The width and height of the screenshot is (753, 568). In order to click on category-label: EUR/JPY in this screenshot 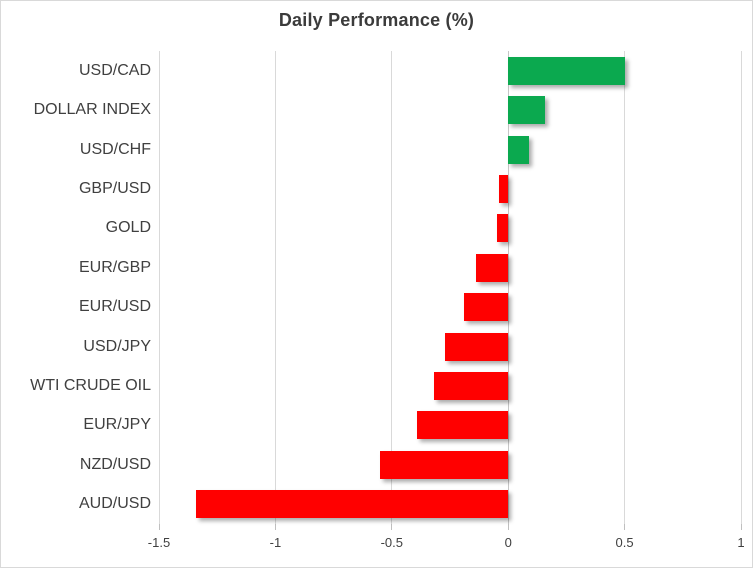, I will do `click(117, 425)`.